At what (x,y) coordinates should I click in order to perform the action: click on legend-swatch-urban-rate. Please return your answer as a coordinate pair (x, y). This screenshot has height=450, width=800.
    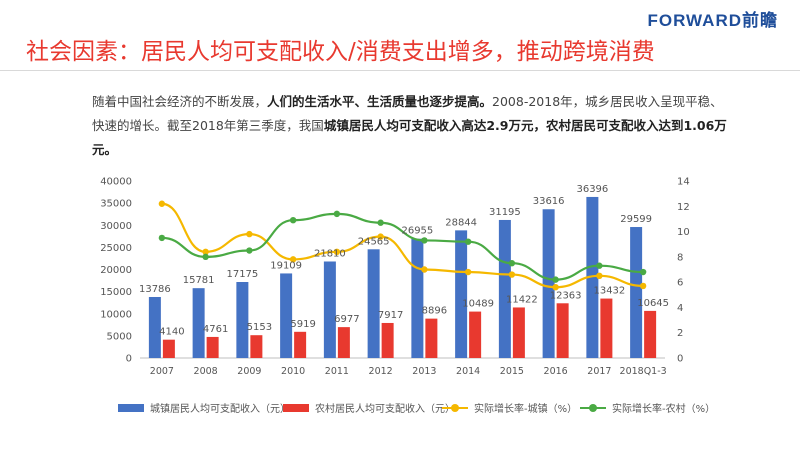
    Looking at the image, I should click on (455, 407).